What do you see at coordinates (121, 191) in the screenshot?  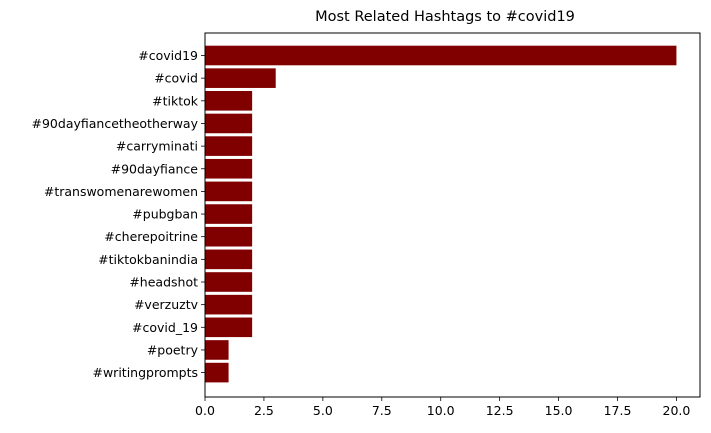 I see `y-tick-label: #transwomenarewomen` at bounding box center [121, 191].